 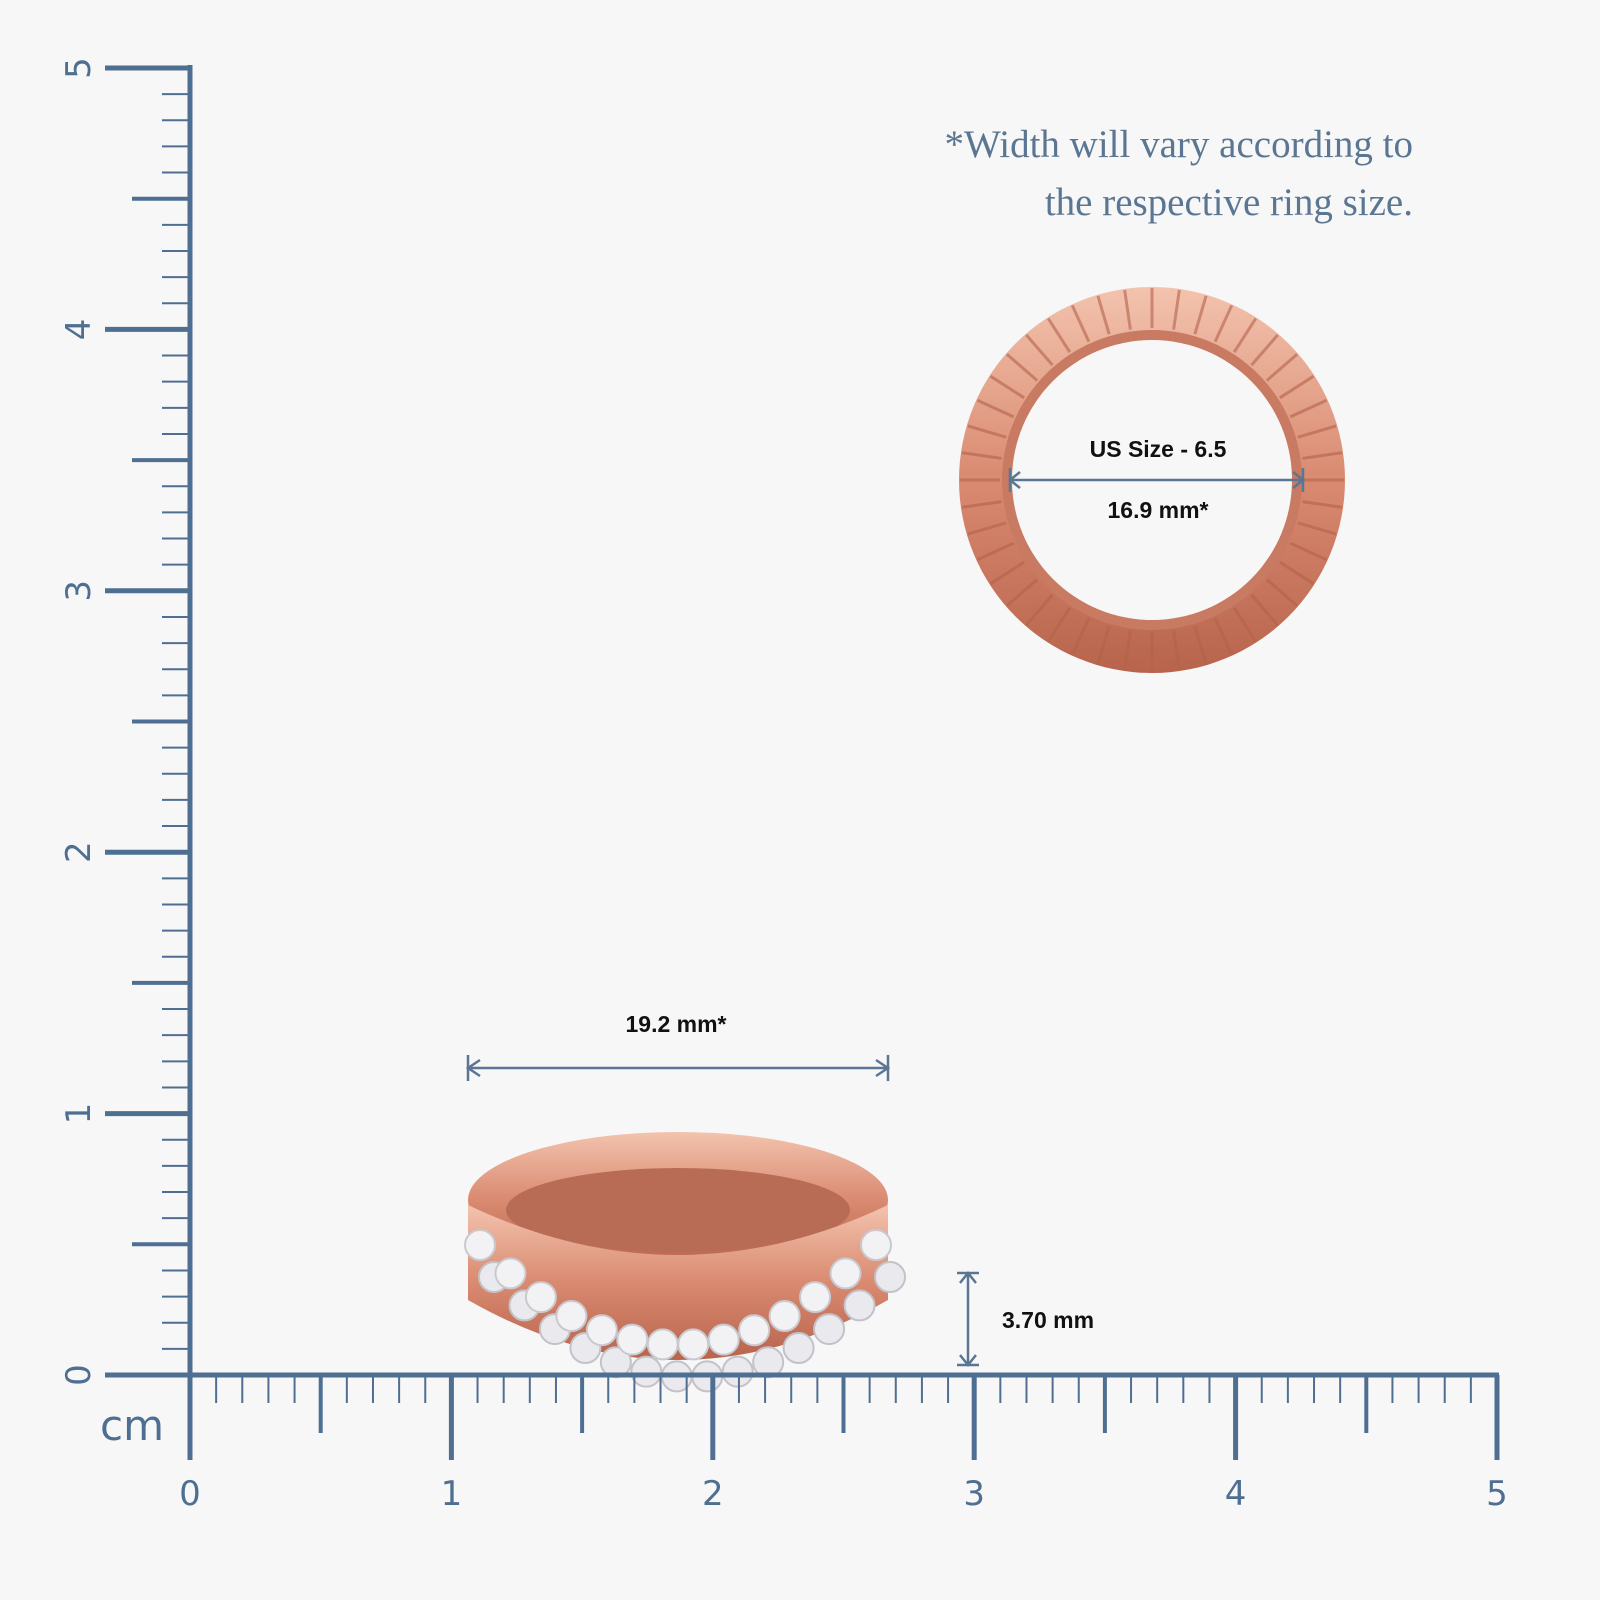 I want to click on note-line: the respective ring size., so click(x=1229, y=202).